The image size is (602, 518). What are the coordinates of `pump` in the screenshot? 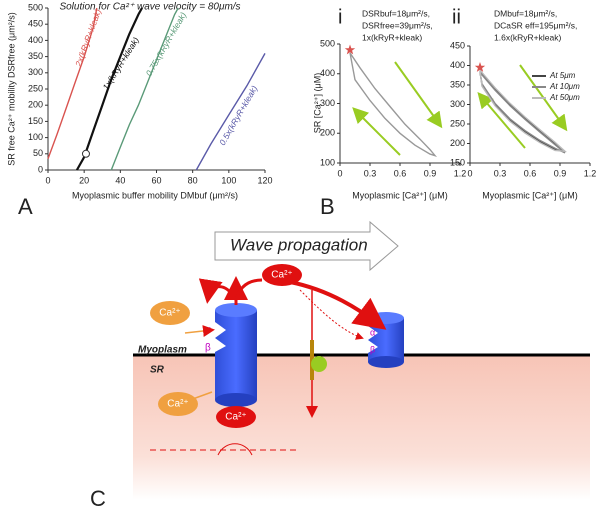 It's located at (312, 360).